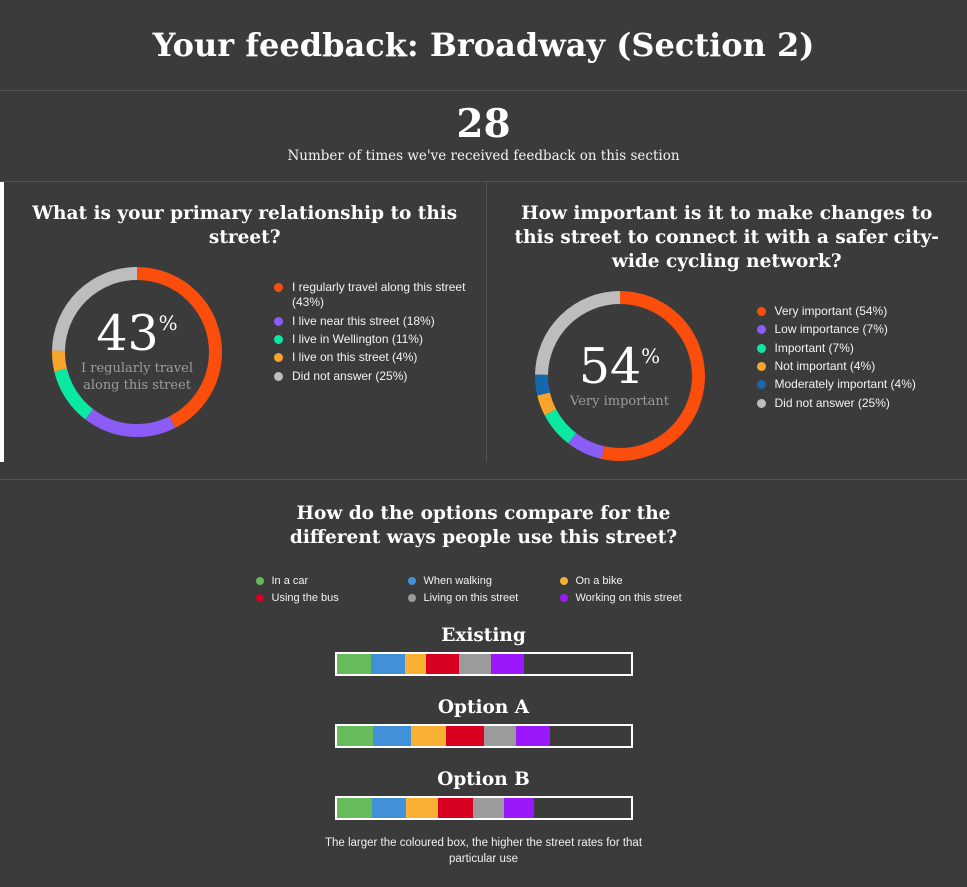 This screenshot has height=887, width=967. I want to click on page-title: Your feedback: Broadway (Section 2), so click(484, 45).